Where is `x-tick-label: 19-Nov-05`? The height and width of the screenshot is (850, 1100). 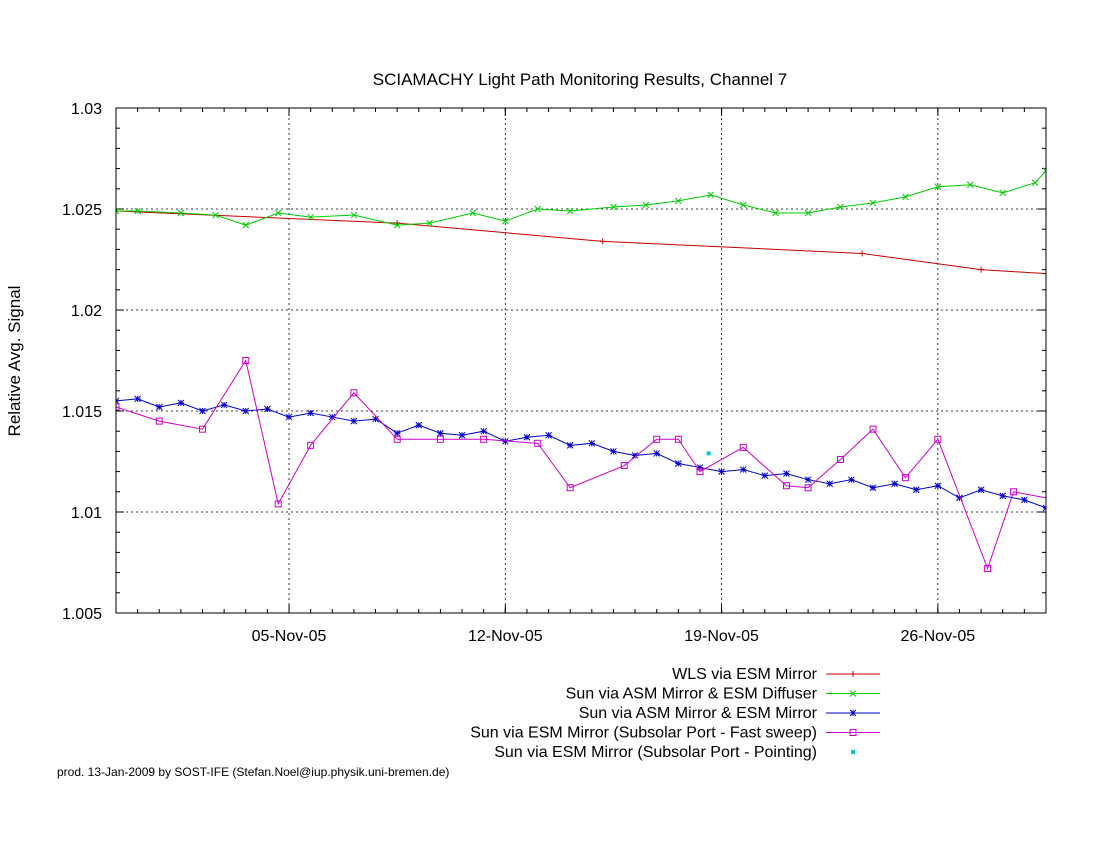
x-tick-label: 19-Nov-05 is located at coordinates (721, 636).